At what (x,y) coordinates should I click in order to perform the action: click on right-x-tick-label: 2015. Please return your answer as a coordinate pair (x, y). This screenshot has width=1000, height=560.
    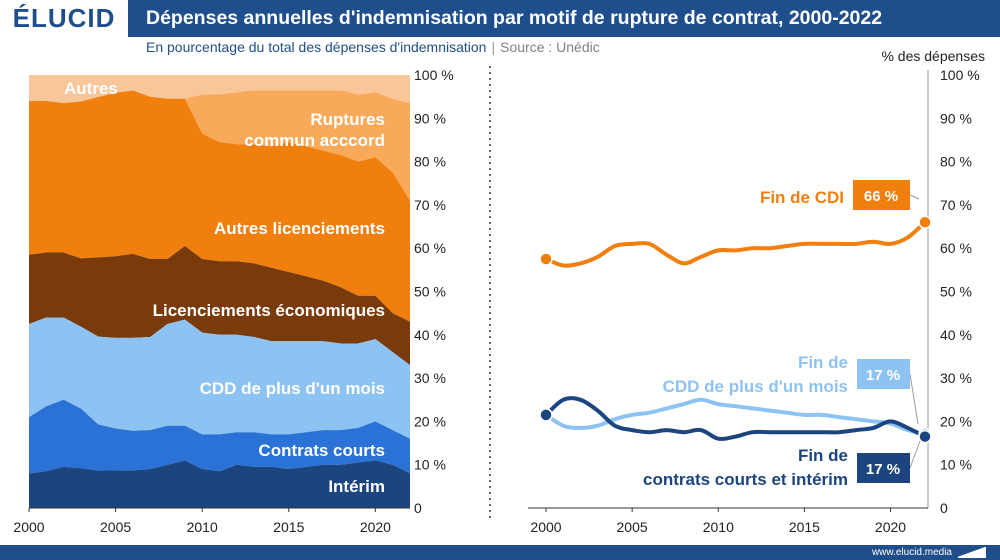
    Looking at the image, I should click on (804, 527).